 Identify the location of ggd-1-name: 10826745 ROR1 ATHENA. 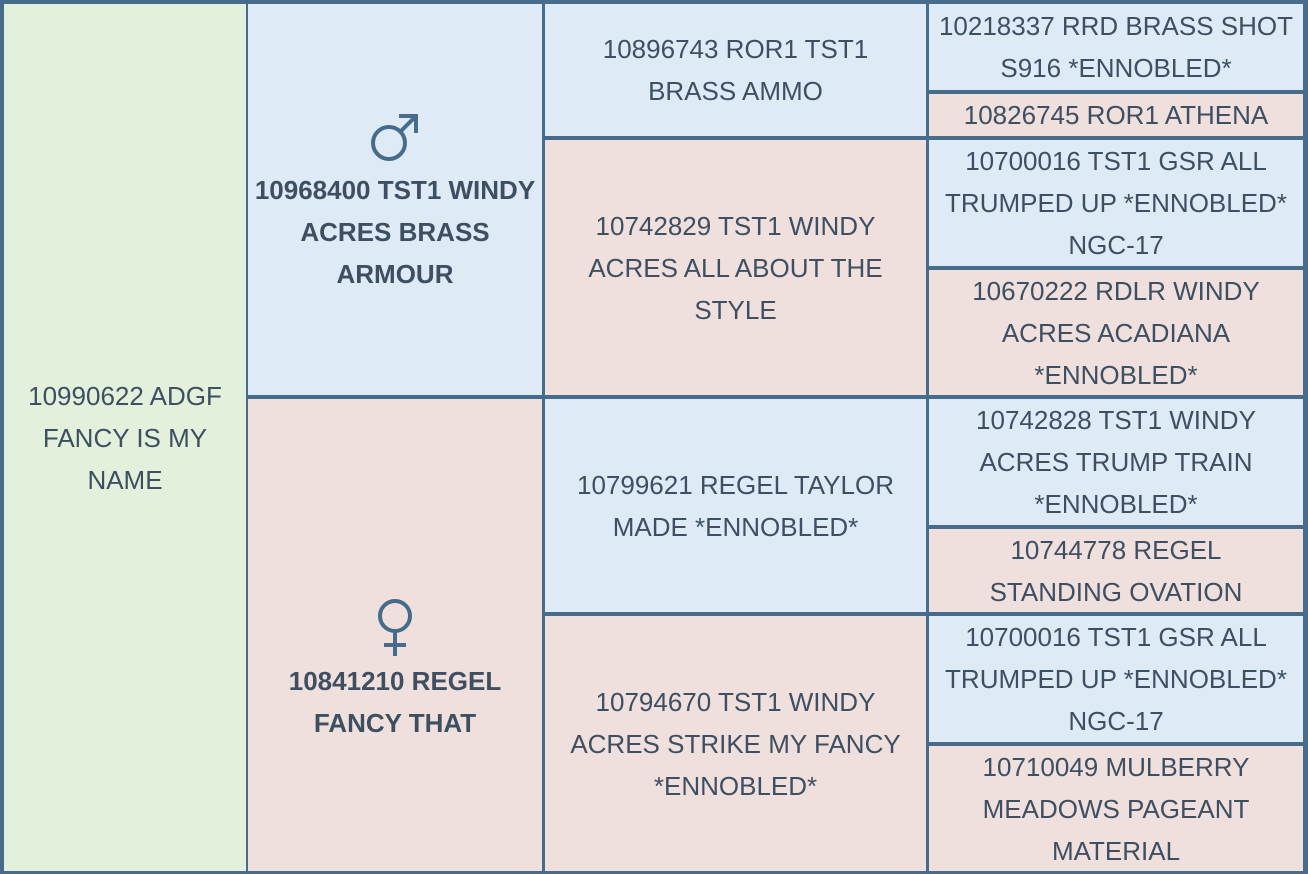
(1116, 115).